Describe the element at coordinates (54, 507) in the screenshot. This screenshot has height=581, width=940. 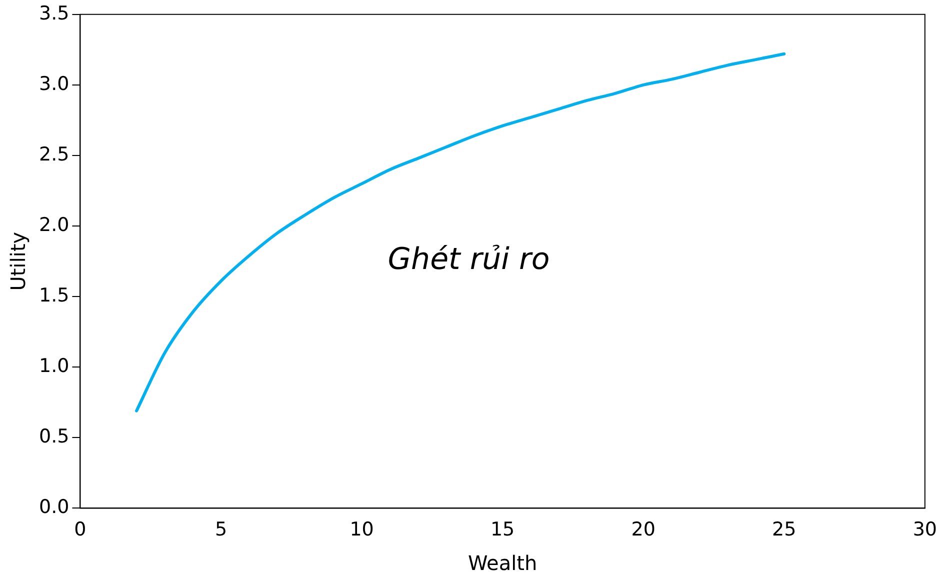
I see `y-tick-label: 0.0` at that location.